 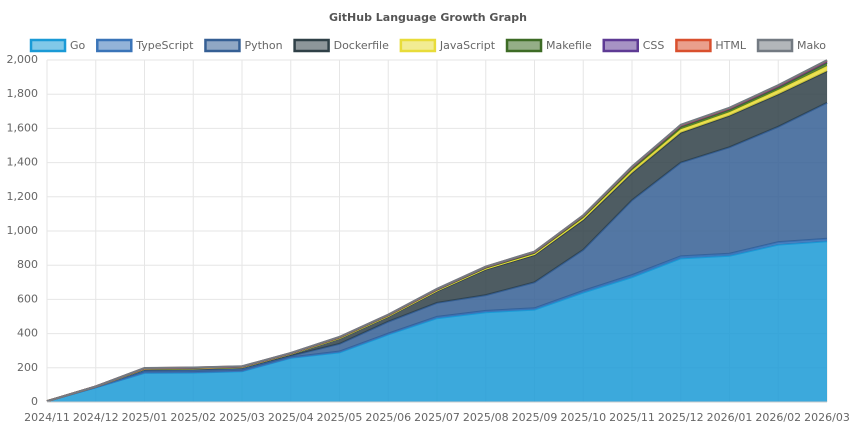 I want to click on x-tick-label: 2025/12, so click(x=681, y=417).